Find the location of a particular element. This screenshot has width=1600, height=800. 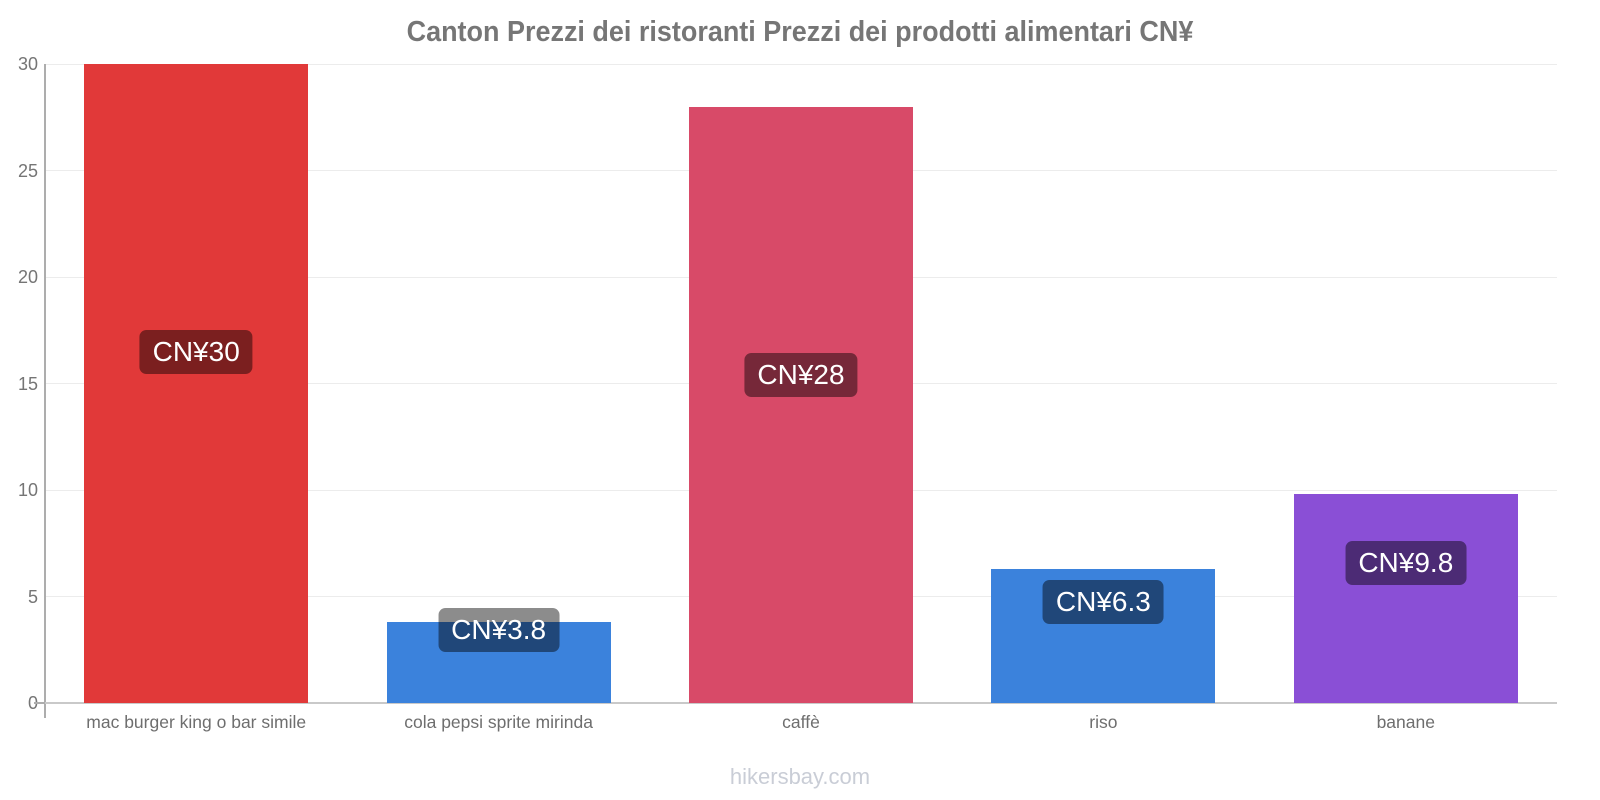

y-tick-label: 30 is located at coordinates (27, 64).